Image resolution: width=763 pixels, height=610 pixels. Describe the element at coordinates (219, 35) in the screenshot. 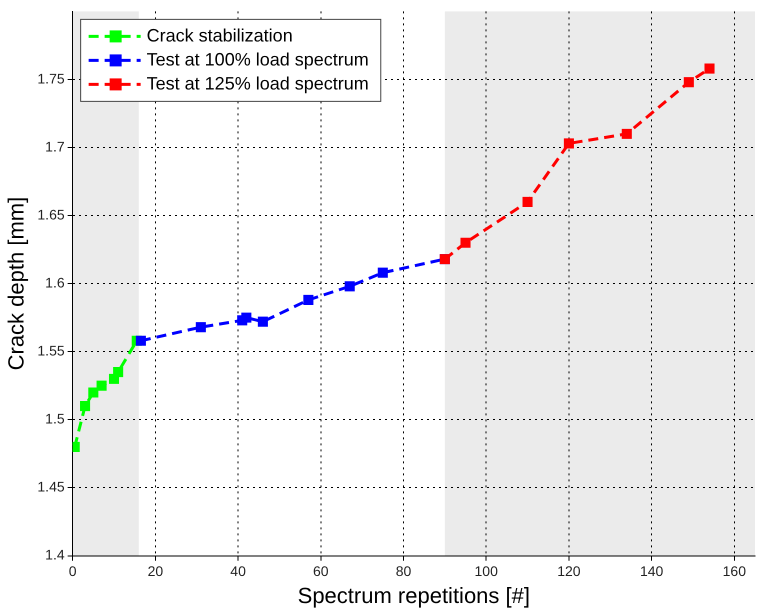

I see `legend-label: Crack stabilization` at that location.